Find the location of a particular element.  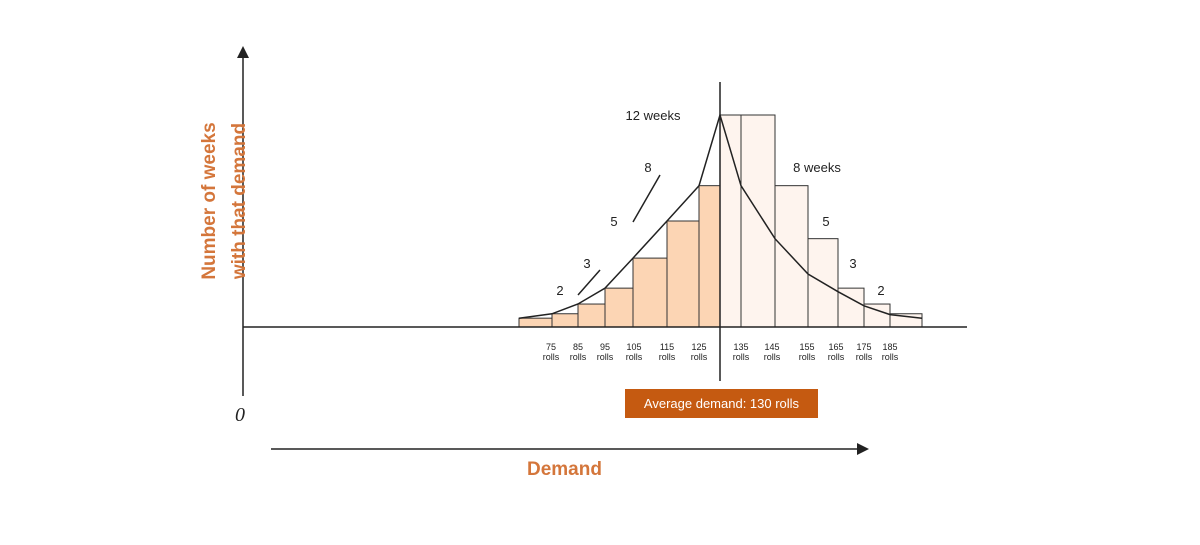

x-tick-value: 185 is located at coordinates (889, 347).